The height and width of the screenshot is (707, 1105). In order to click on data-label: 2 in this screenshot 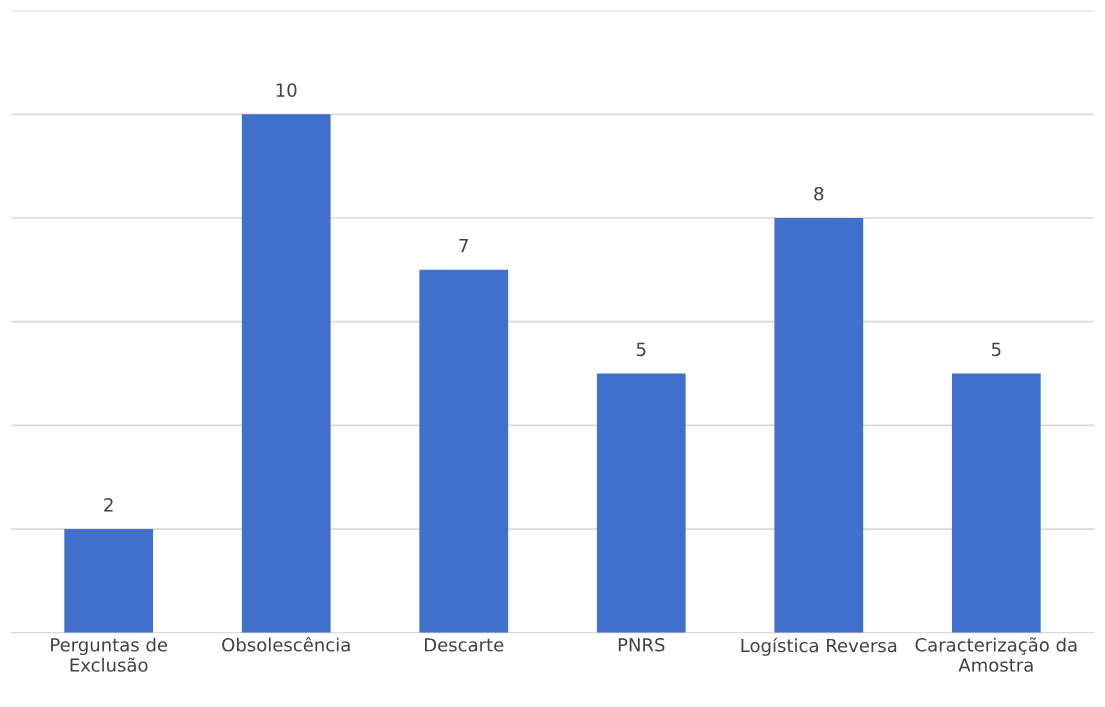, I will do `click(108, 505)`.